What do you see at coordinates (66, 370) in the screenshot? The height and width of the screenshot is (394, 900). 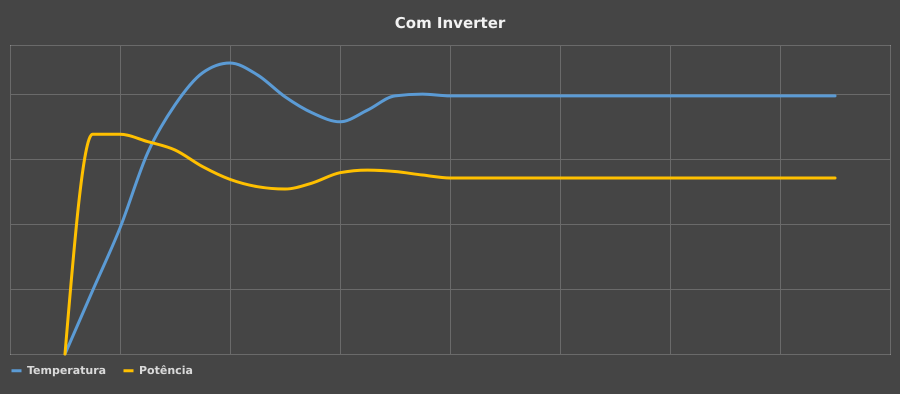 I see `legend-label: Temperatura` at bounding box center [66, 370].